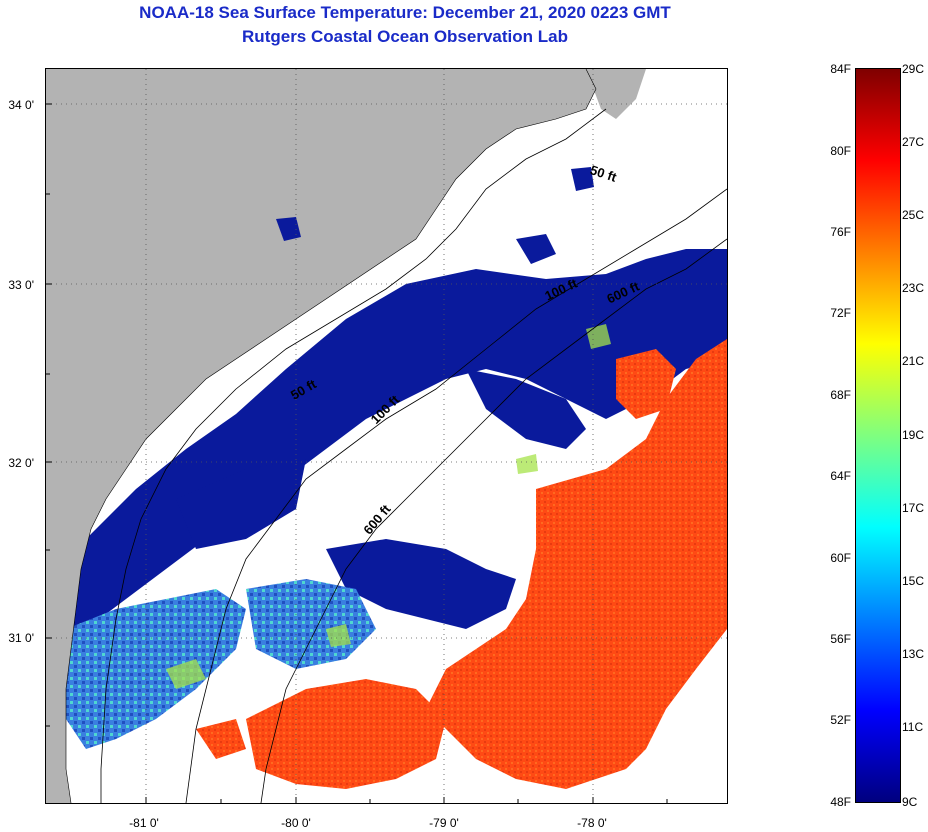 This screenshot has height=832, width=928. Describe the element at coordinates (913, 727) in the screenshot. I see `colorbar-c-label-11: 11C` at that location.